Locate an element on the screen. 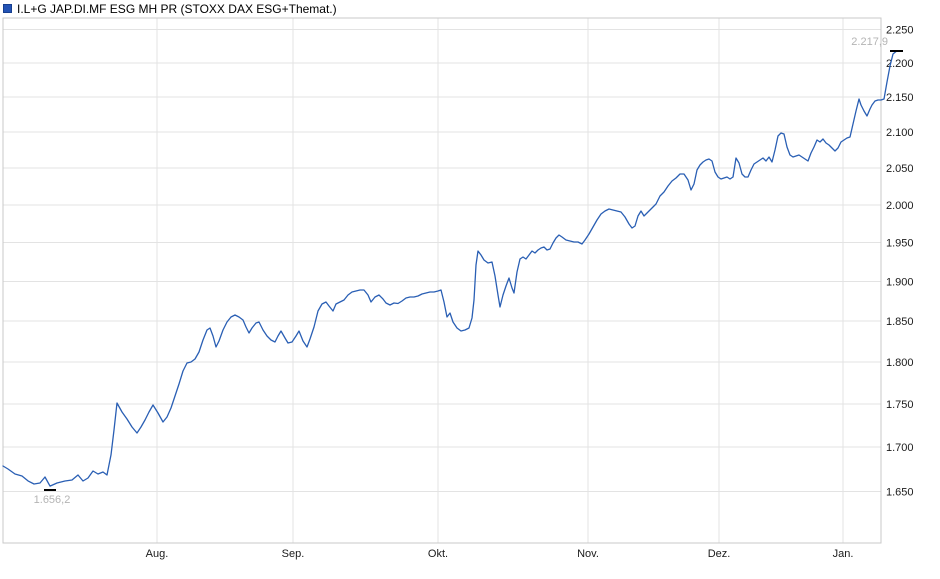 Image resolution: width=940 pixels, height=579 pixels. low-value-annotation: 1.656,2 is located at coordinates (52, 500).